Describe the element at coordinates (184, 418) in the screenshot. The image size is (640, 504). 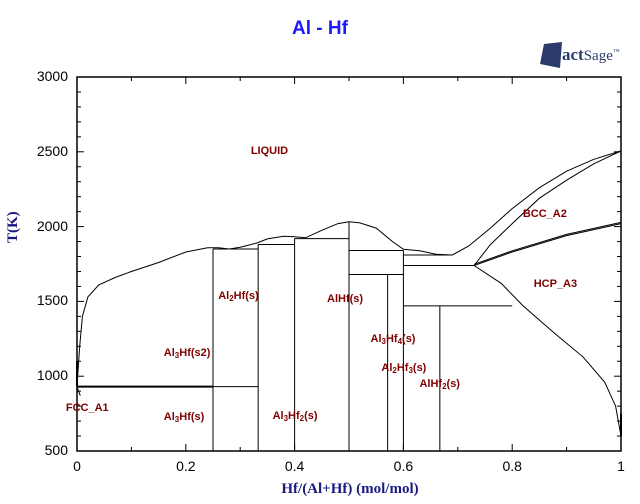
I see `phase-label: Al3Hf(s)` at that location.